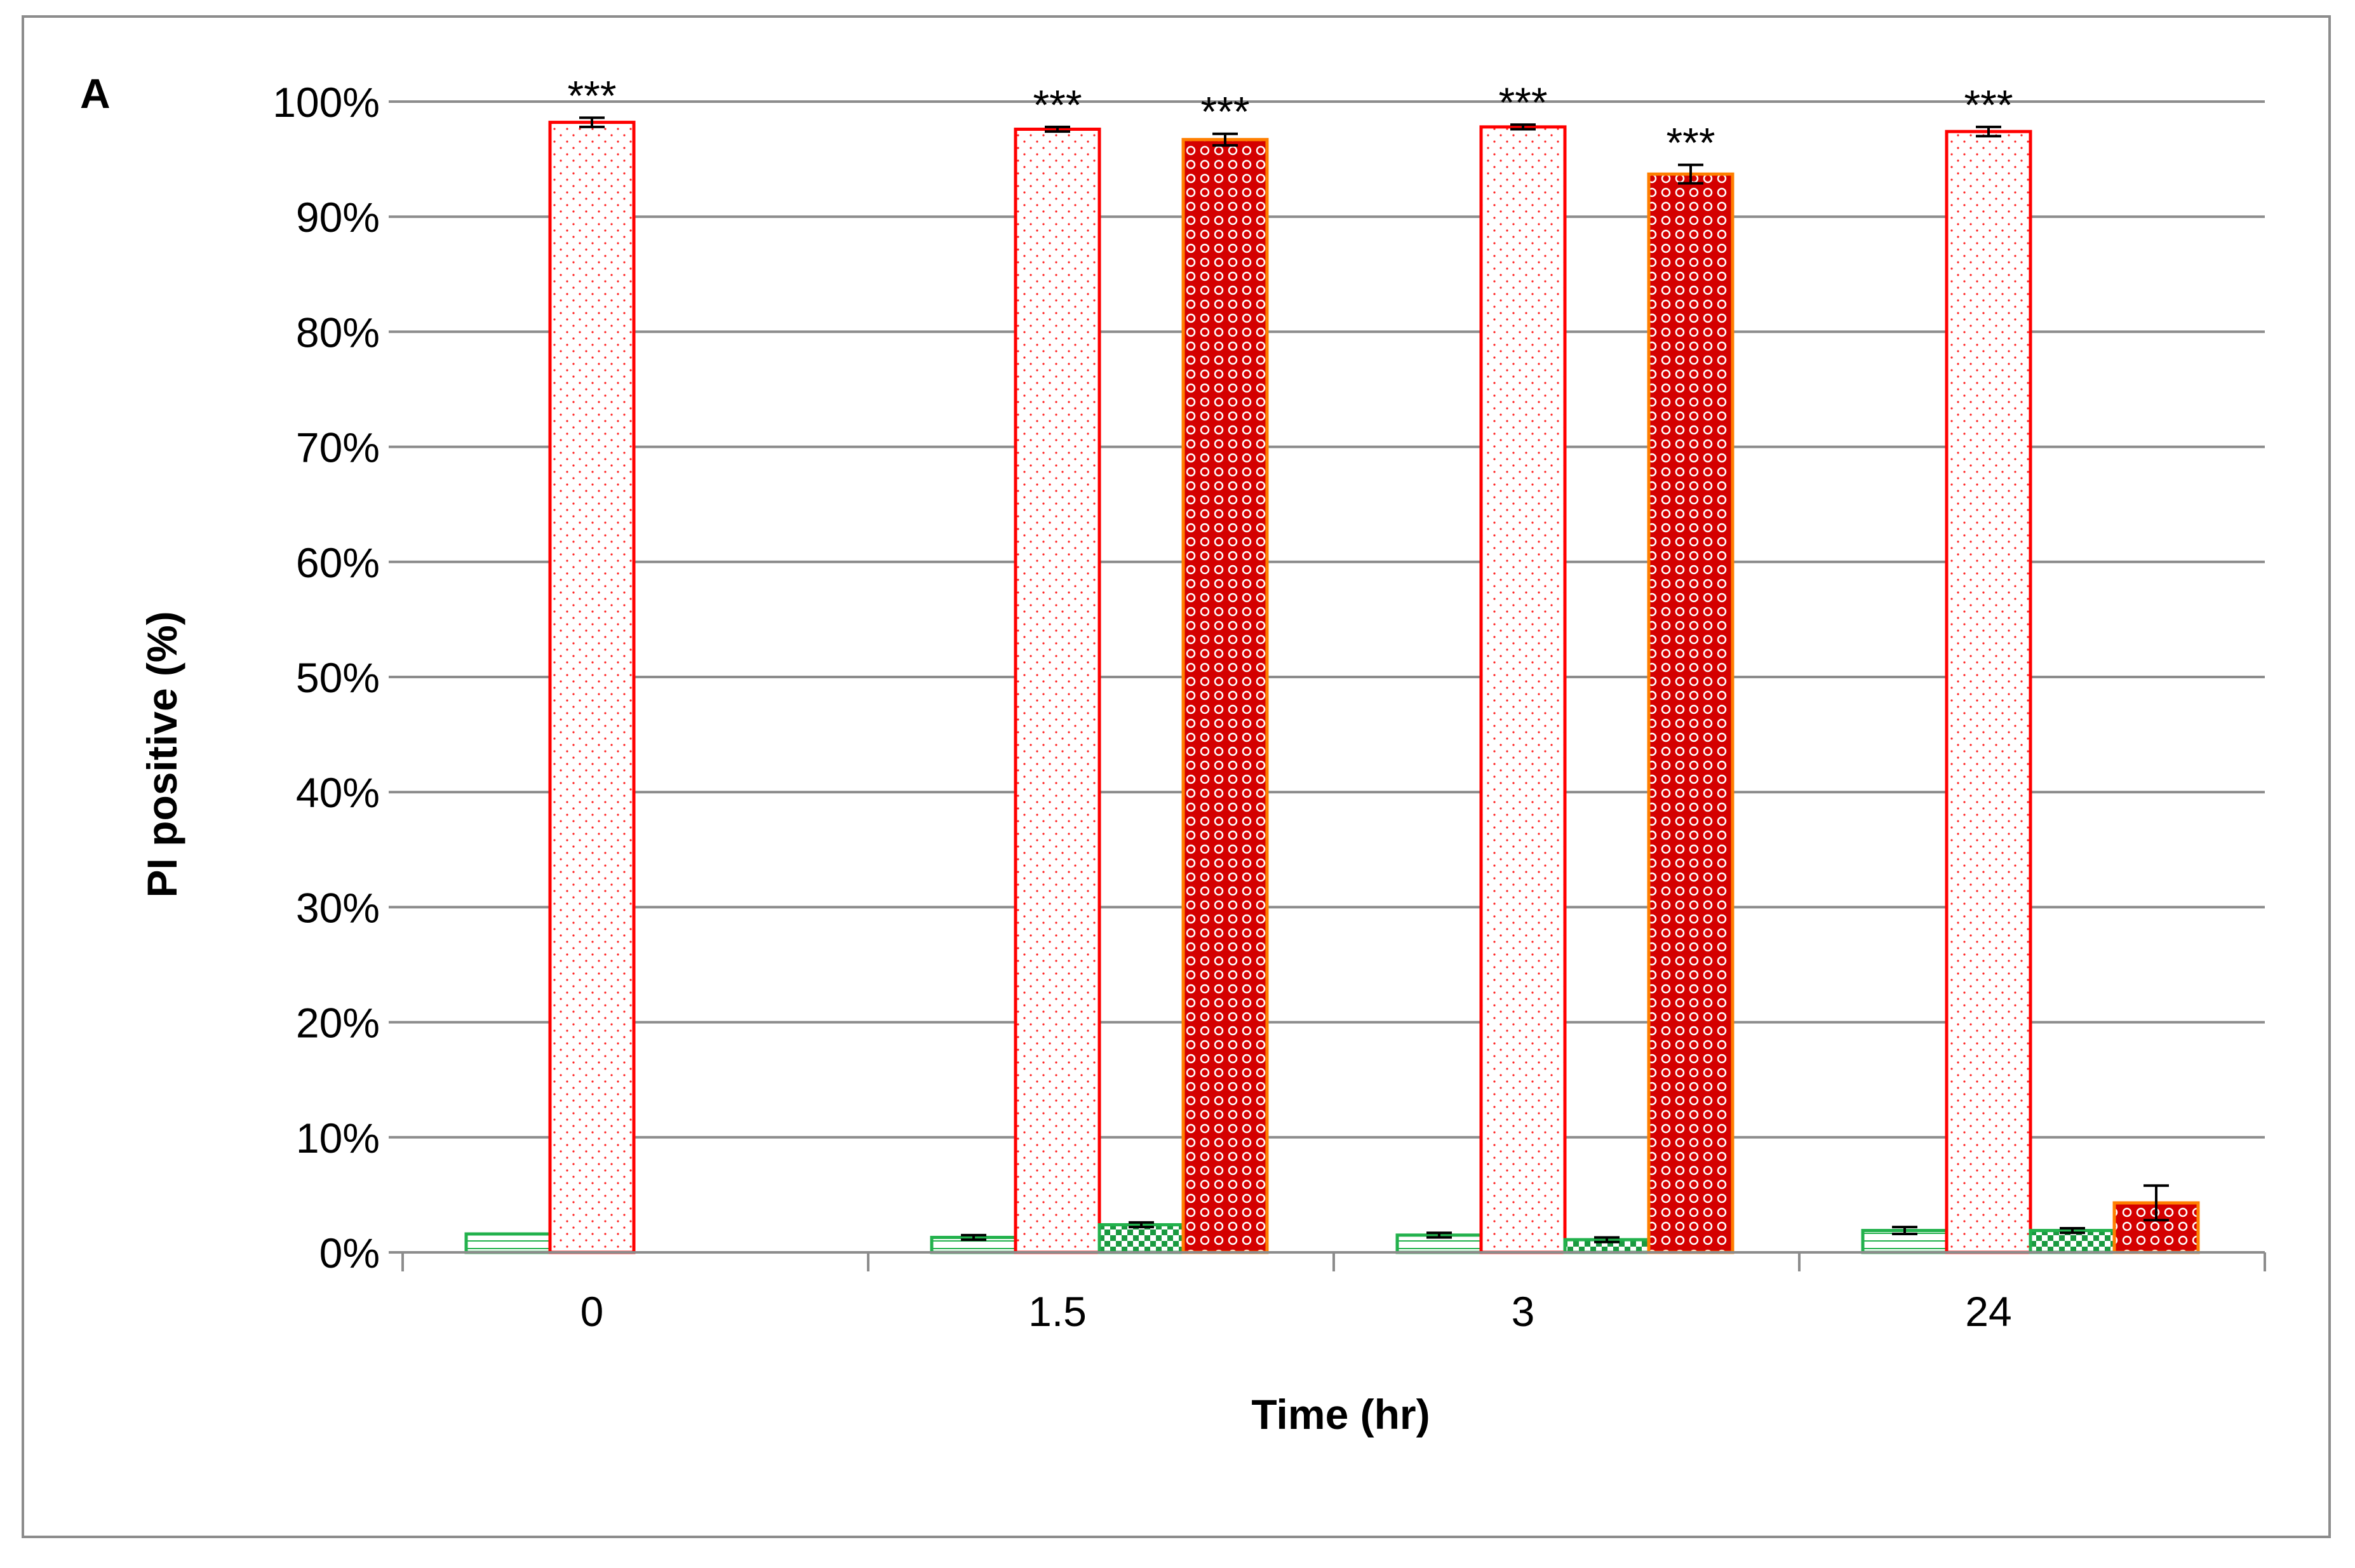 This screenshot has height=1568, width=2355. What do you see at coordinates (1334, 1261) in the screenshot?
I see `x-axis` at bounding box center [1334, 1261].